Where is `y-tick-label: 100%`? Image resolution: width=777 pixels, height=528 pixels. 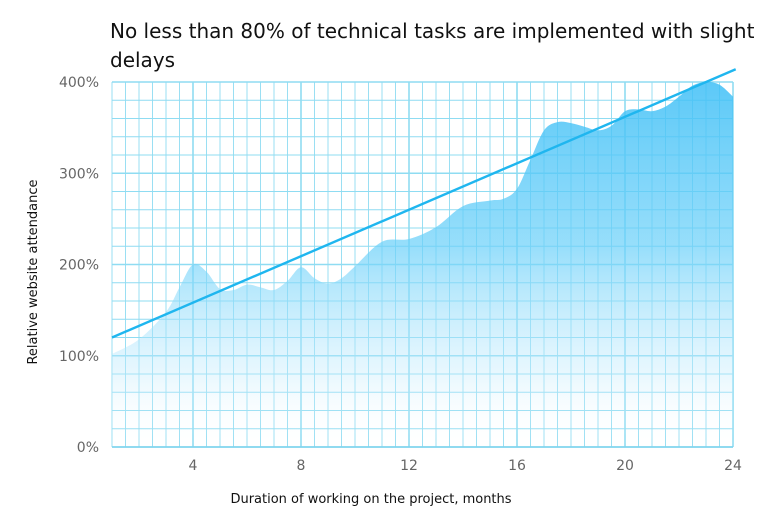
y-tick-label: 100% is located at coordinates (79, 357).